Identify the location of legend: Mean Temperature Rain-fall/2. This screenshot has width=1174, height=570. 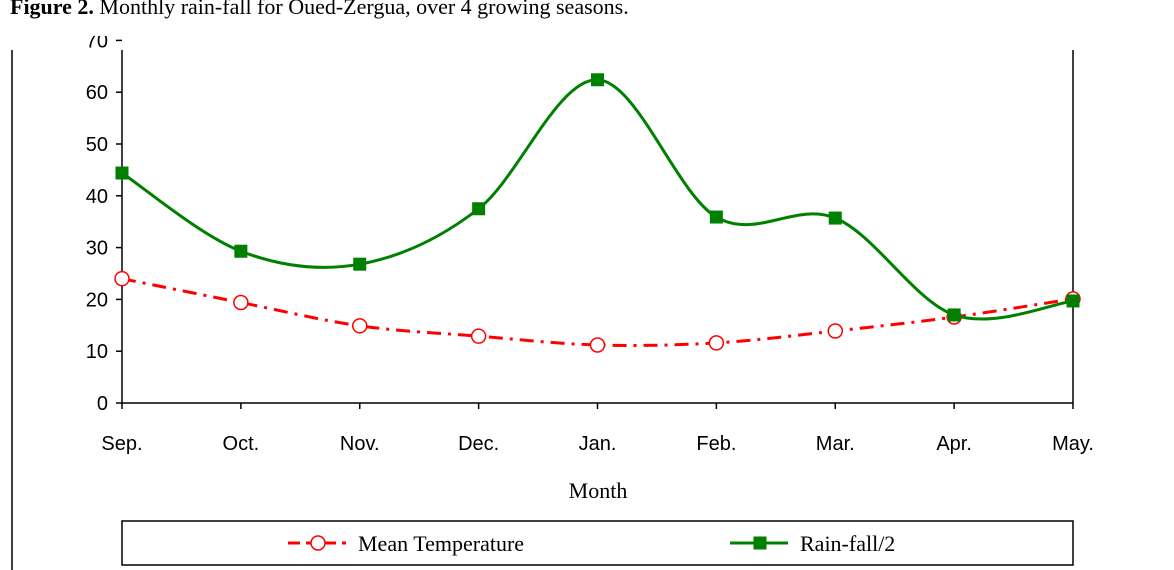
(591, 543).